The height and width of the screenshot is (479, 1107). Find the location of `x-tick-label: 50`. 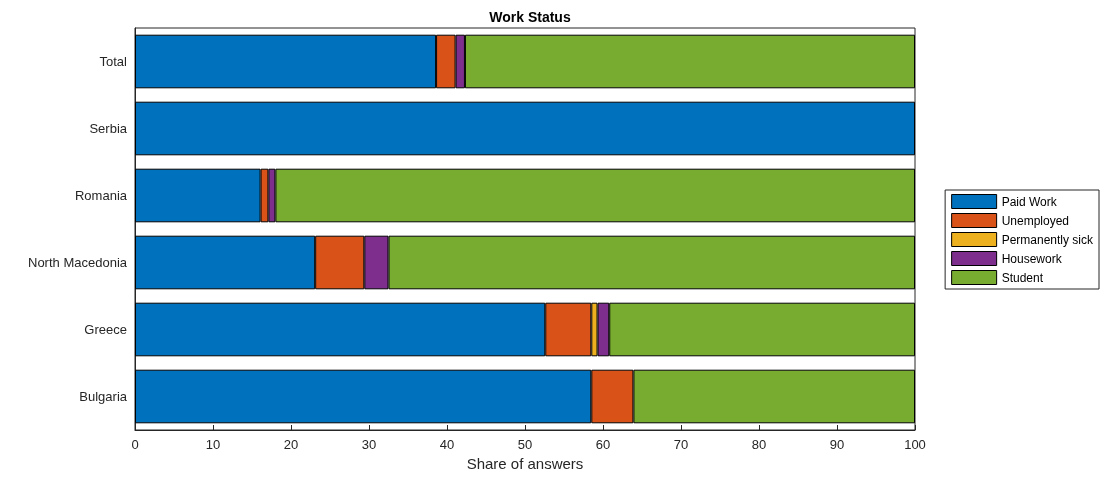

x-tick-label: 50 is located at coordinates (525, 444).